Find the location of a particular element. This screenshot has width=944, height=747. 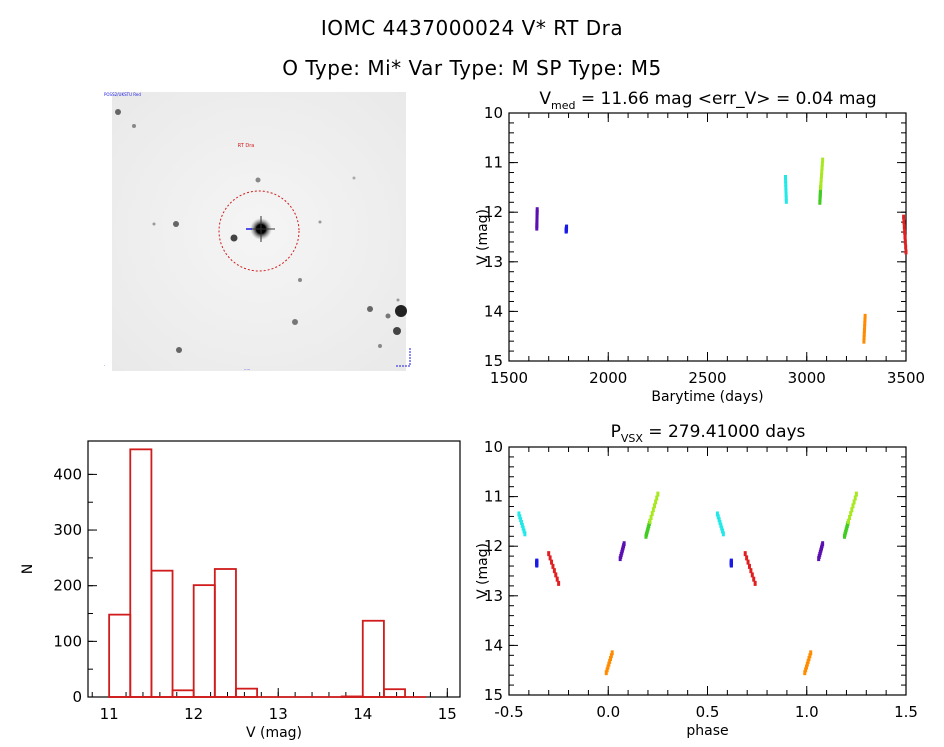

x-axis-label: Barytime (days) is located at coordinates (707, 397).